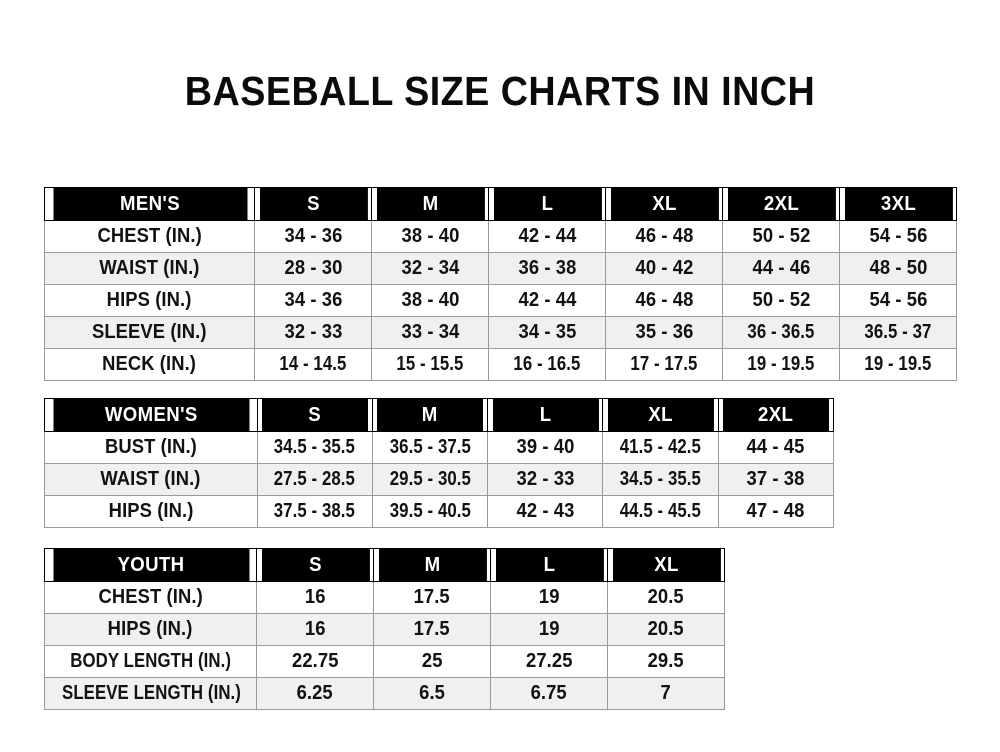 The width and height of the screenshot is (1000, 752). Describe the element at coordinates (666, 661) in the screenshot. I see `table-cell: 29.5` at that location.